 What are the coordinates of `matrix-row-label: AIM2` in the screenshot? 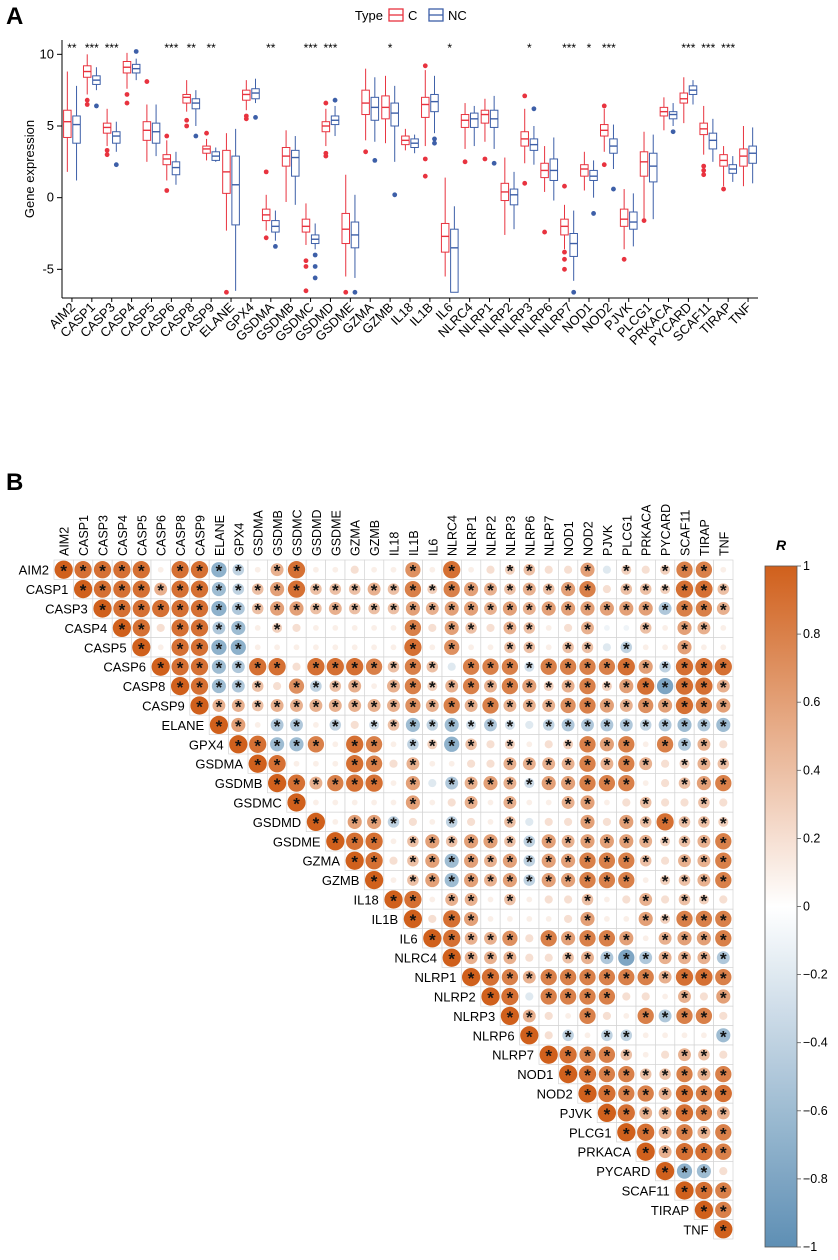 It's located at (34, 570).